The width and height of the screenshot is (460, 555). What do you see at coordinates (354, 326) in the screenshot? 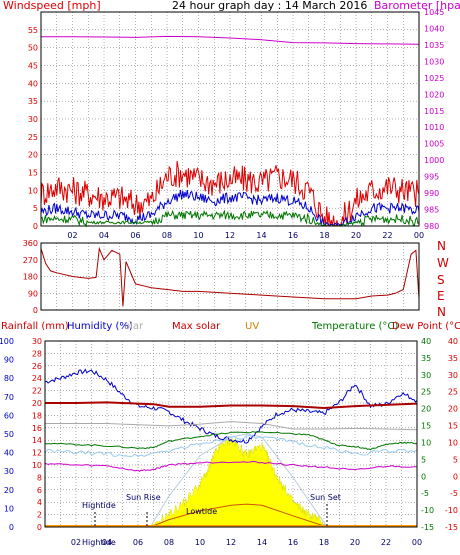
I see `legend-temperature: Temperature (°C)` at bounding box center [354, 326].